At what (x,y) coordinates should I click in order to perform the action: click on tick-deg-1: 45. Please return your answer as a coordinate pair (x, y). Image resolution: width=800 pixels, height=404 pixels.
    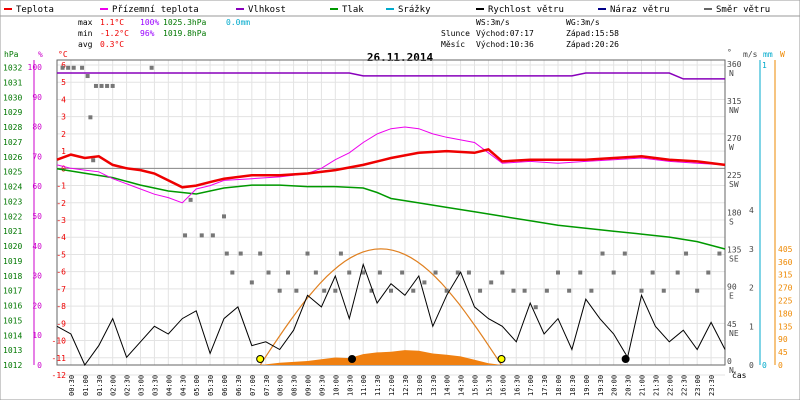
    Looking at the image, I should click on (732, 324).